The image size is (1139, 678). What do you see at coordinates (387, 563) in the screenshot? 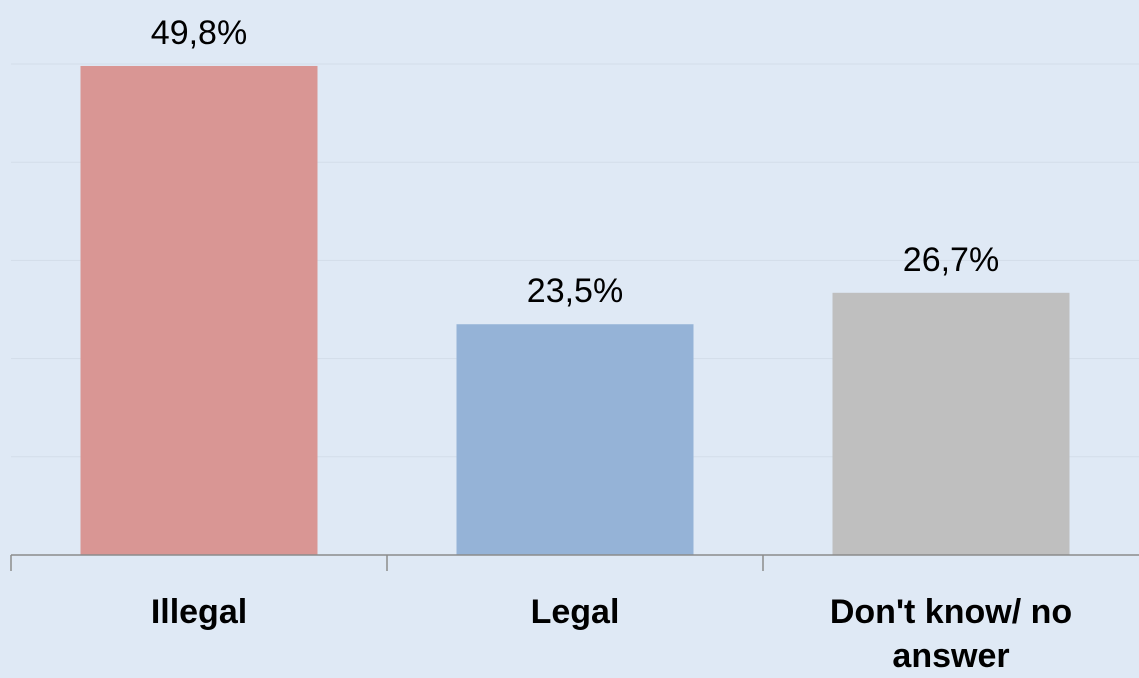
I see `x-axis-ticks` at bounding box center [387, 563].